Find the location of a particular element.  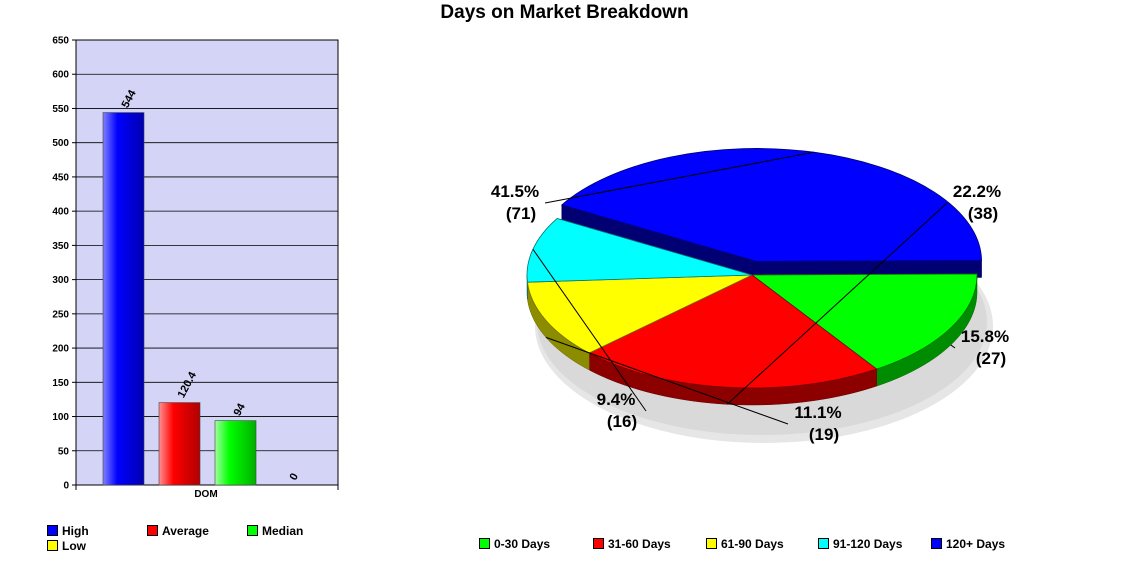

y-tick-label: 650 is located at coordinates (60, 41).